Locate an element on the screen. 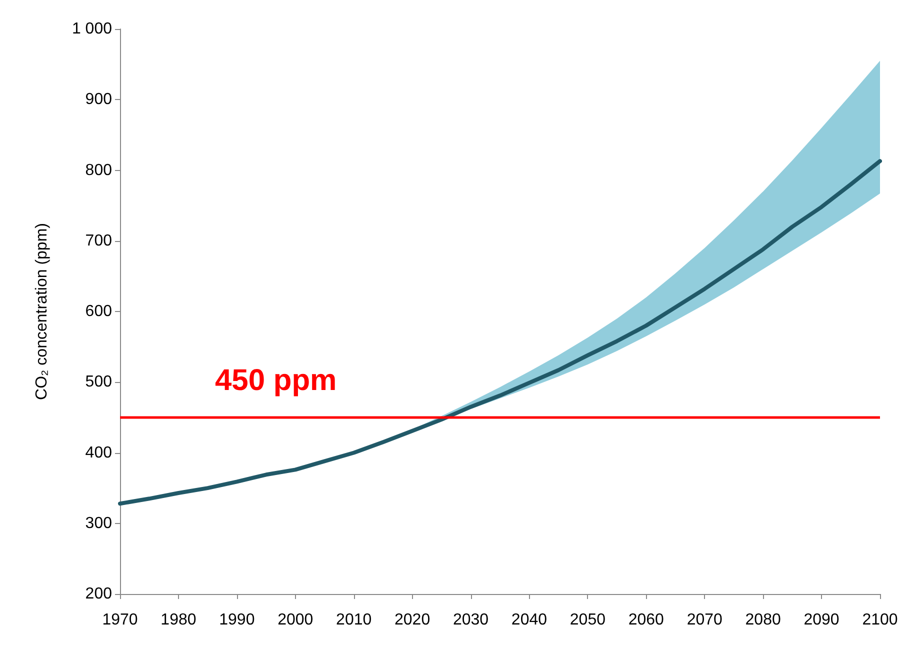 The image size is (924, 663). x-tick-label: 2100 is located at coordinates (880, 620).